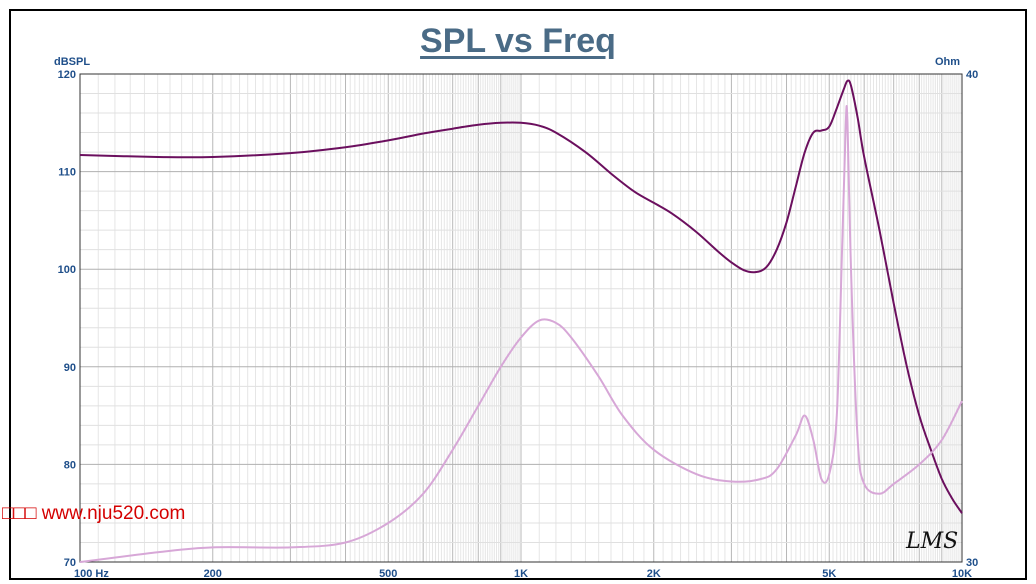 This screenshot has width=1036, height=584. I want to click on watermark-text: □□□ www.nju520.com, so click(94, 513).